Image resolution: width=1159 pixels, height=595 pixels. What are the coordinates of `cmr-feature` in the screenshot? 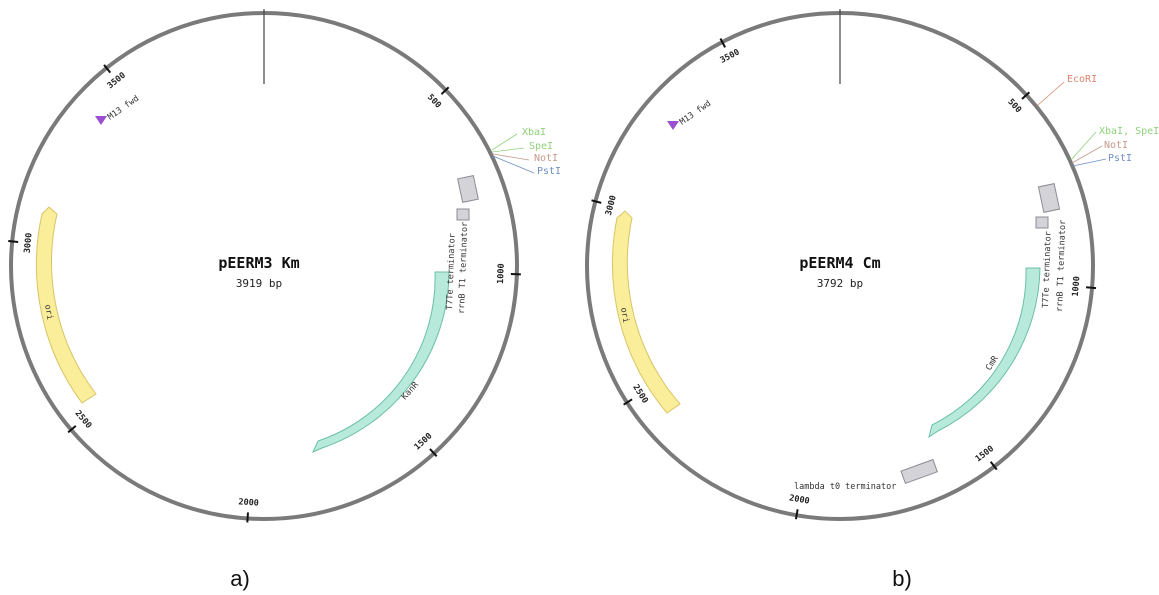 It's located at (984, 353).